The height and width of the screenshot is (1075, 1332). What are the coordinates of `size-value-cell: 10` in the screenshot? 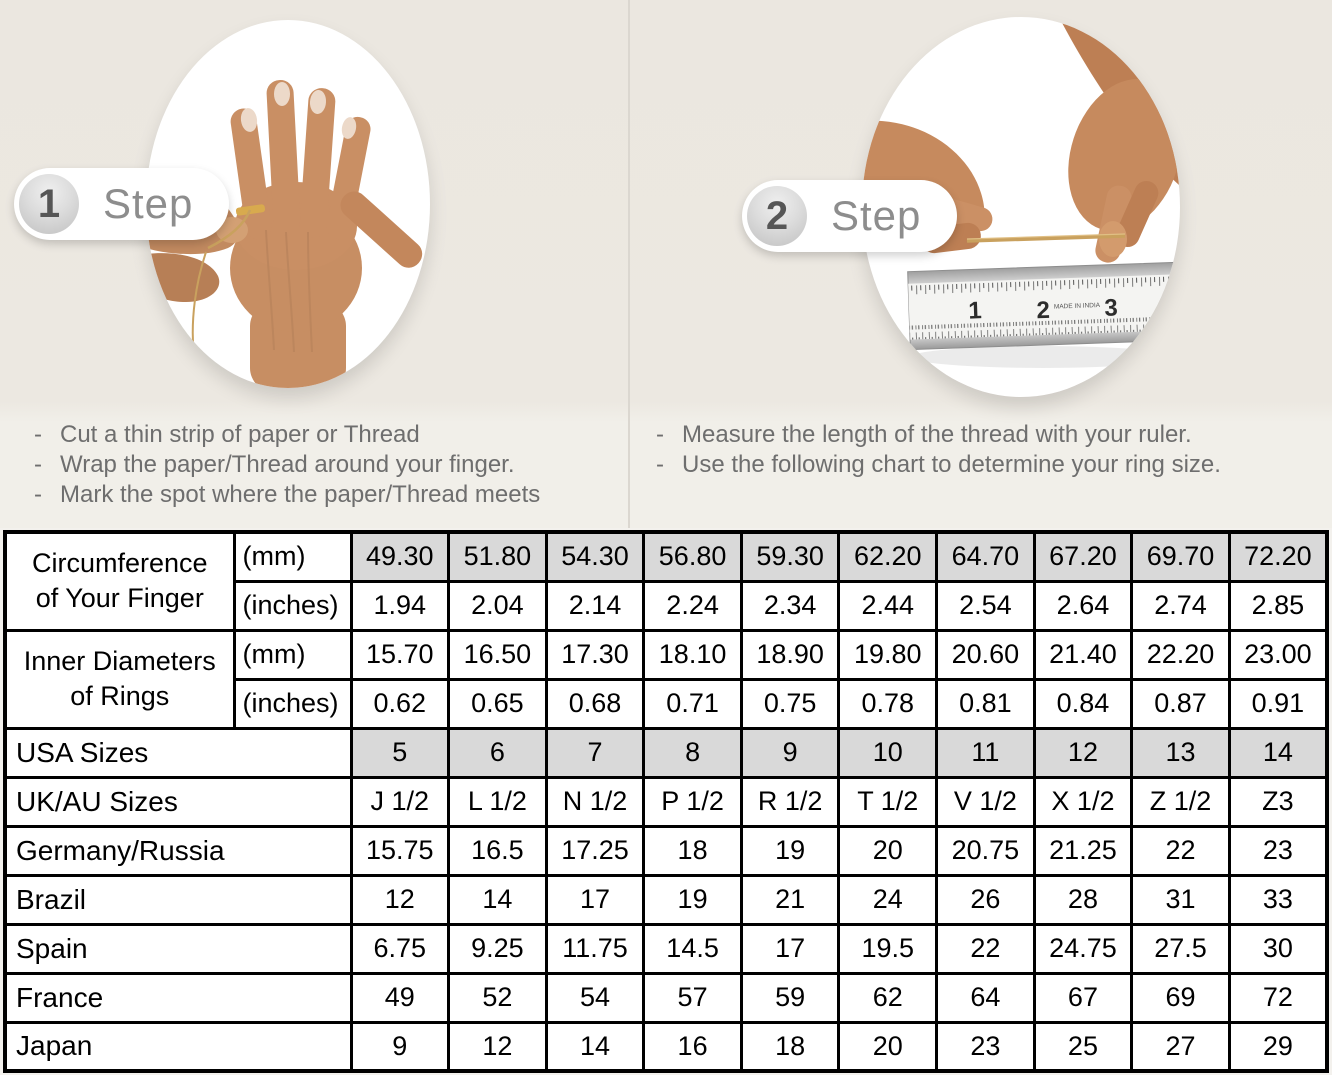 It's located at (888, 752).